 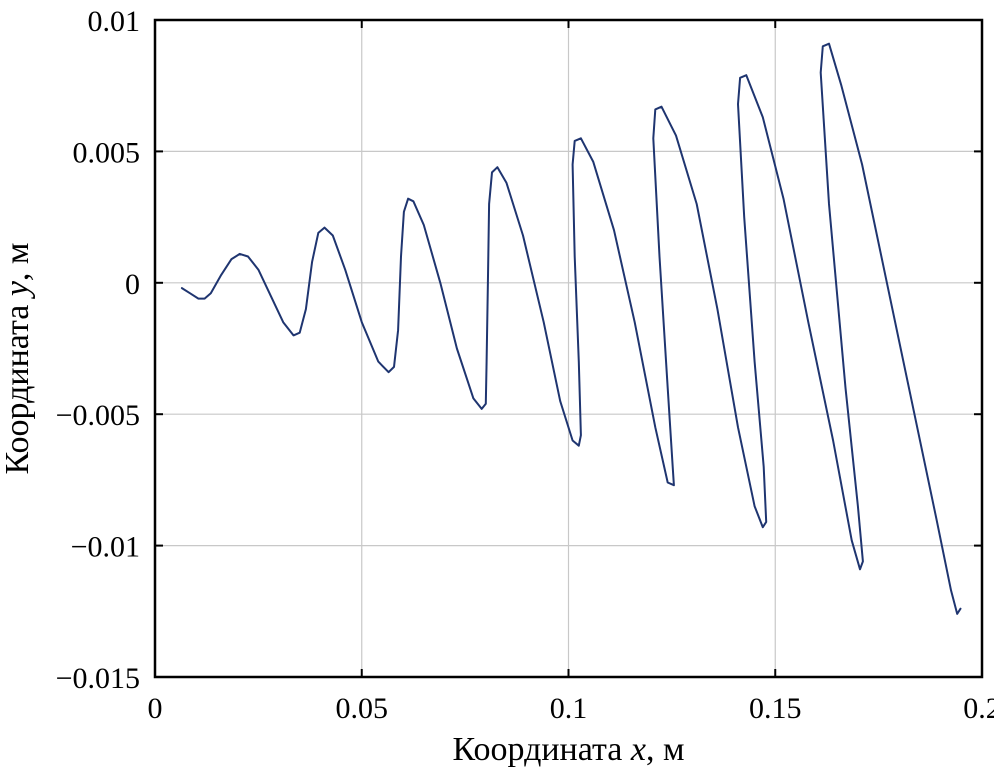 I want to click on x-axis-label-unit: , м, so click(x=665, y=749).